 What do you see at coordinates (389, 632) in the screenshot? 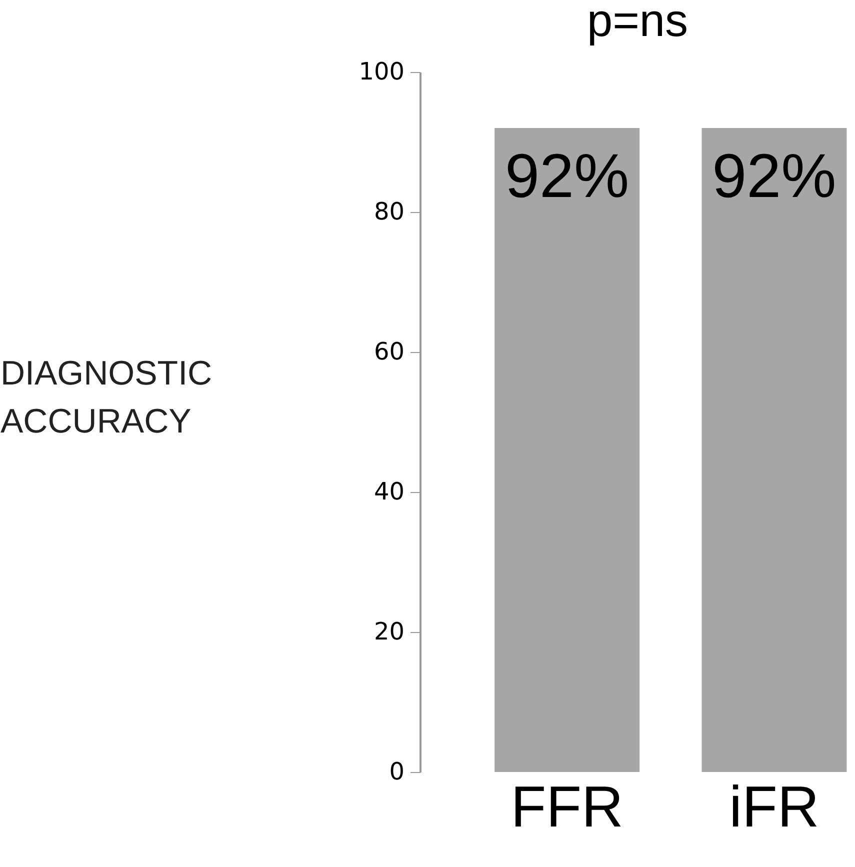
I see `y-tick-label: 20` at bounding box center [389, 632].